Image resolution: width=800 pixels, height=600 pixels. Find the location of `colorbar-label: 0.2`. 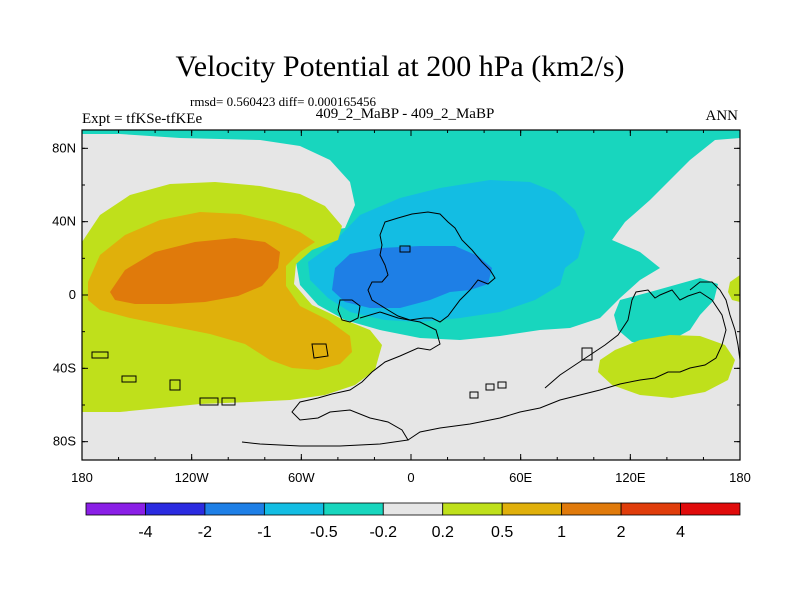

colorbar-label: 0.2 is located at coordinates (443, 532).